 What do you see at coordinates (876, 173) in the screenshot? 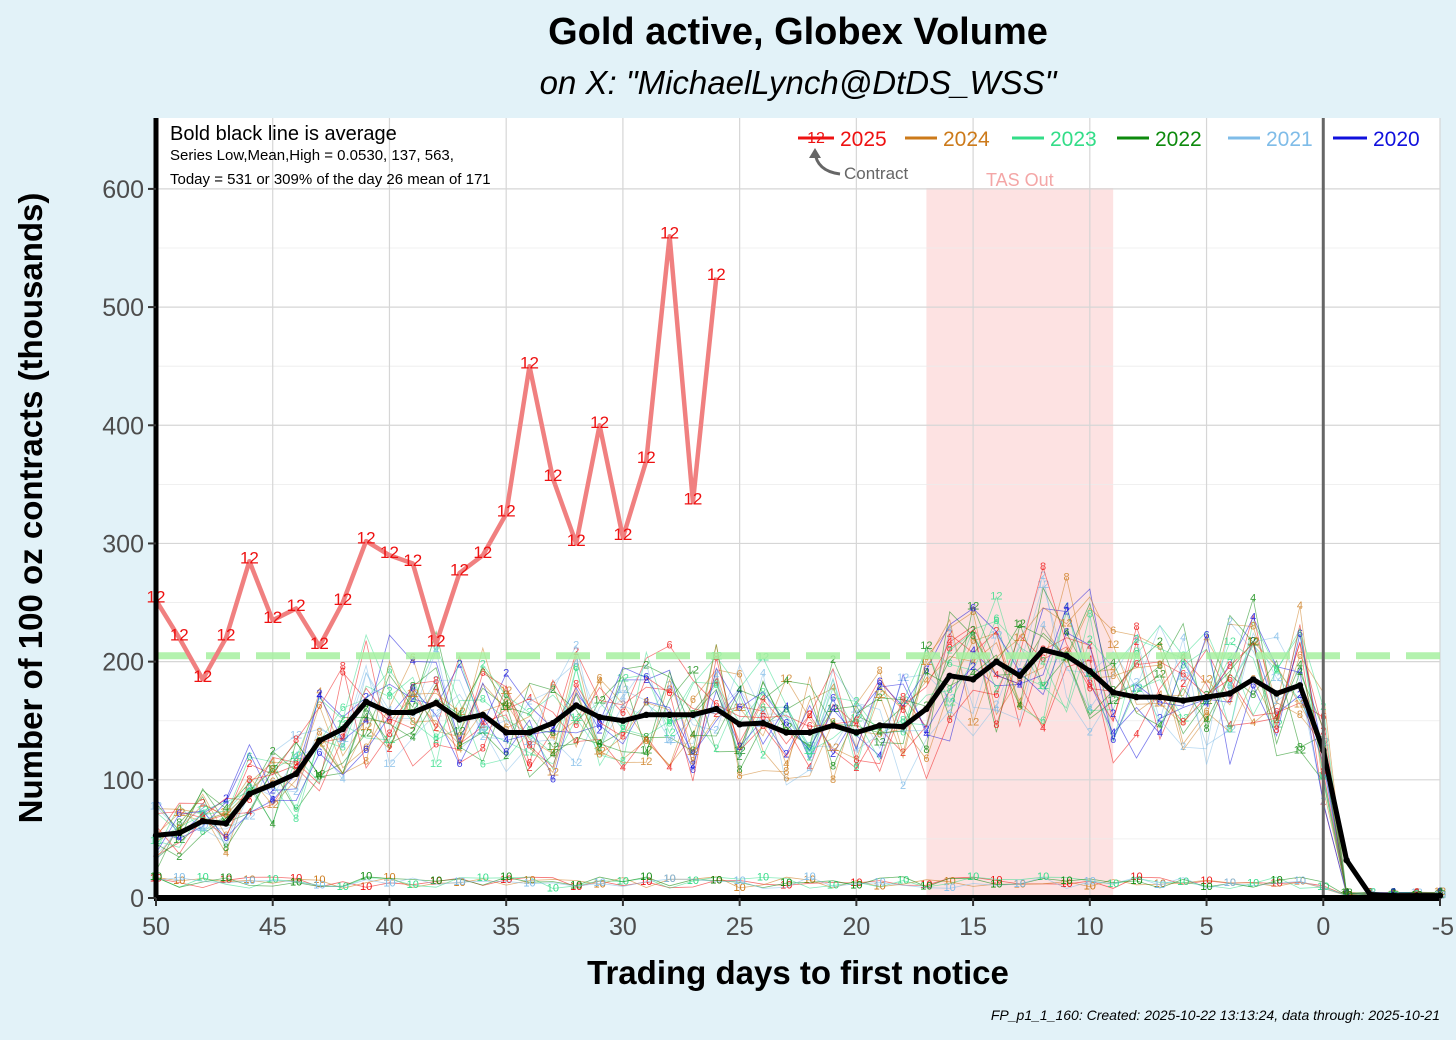
I see `contract-label: Contract` at bounding box center [876, 173].